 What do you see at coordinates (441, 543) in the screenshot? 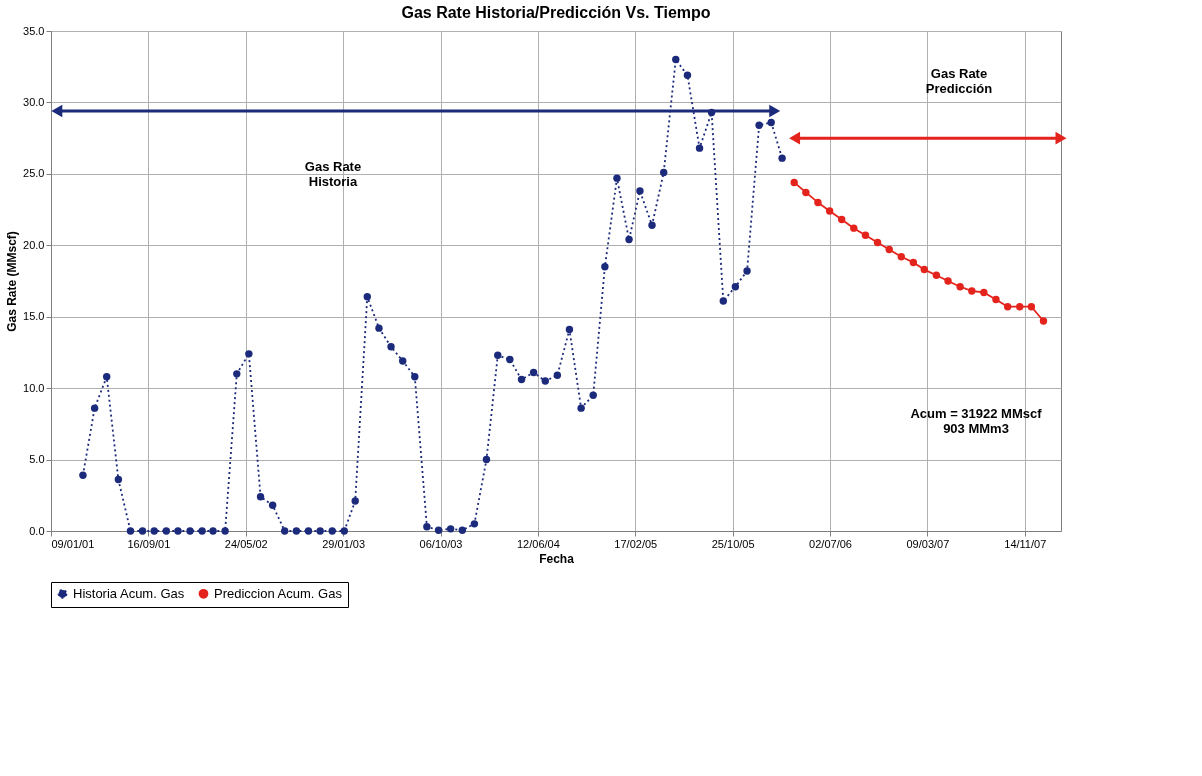
I see `x-tick-label: 06/10/03` at bounding box center [441, 543].